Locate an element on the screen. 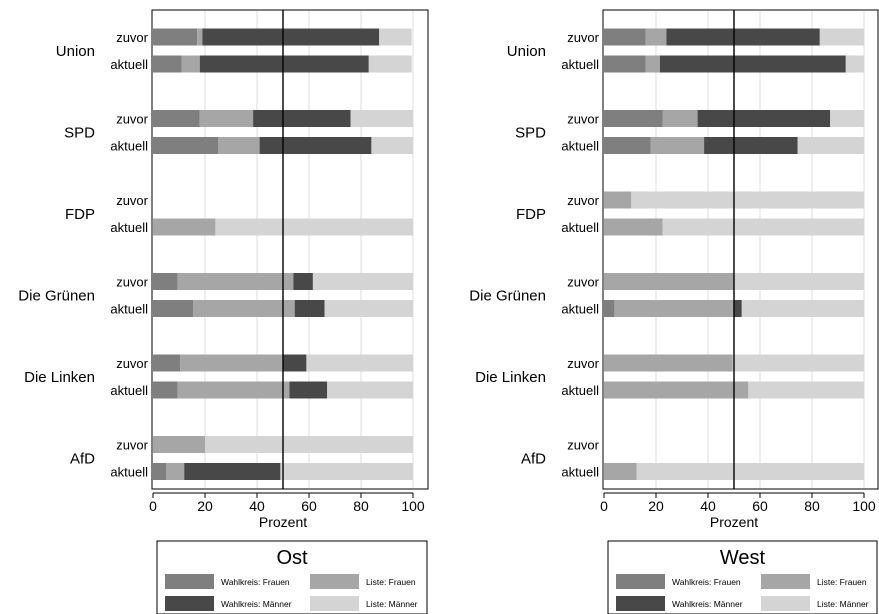 The width and height of the screenshot is (879, 614). bar-union-aktuell-liste_frauen is located at coordinates (652, 64).